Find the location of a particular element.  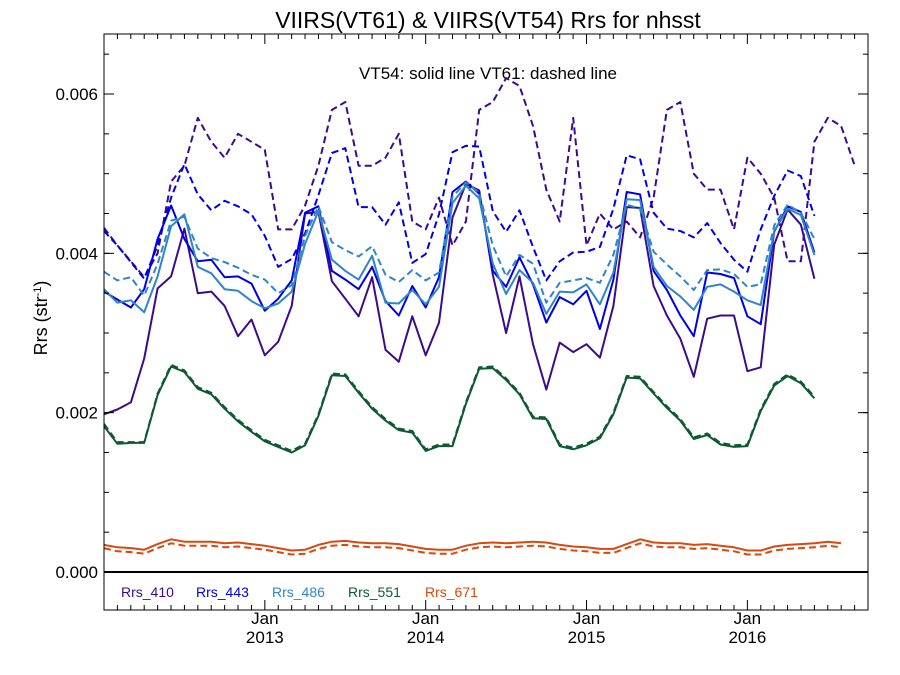

x-tick-label-year: 2016 is located at coordinates (747, 637).